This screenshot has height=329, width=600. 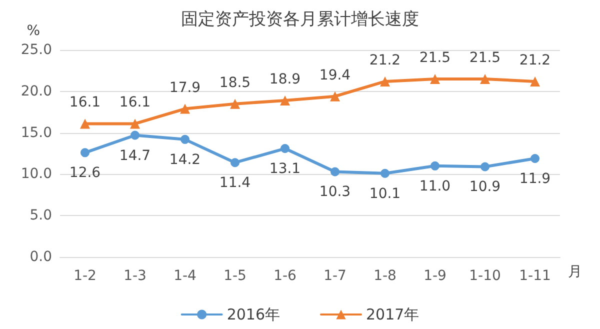 What do you see at coordinates (435, 186) in the screenshot?
I see `data-label: 11.0` at bounding box center [435, 186].